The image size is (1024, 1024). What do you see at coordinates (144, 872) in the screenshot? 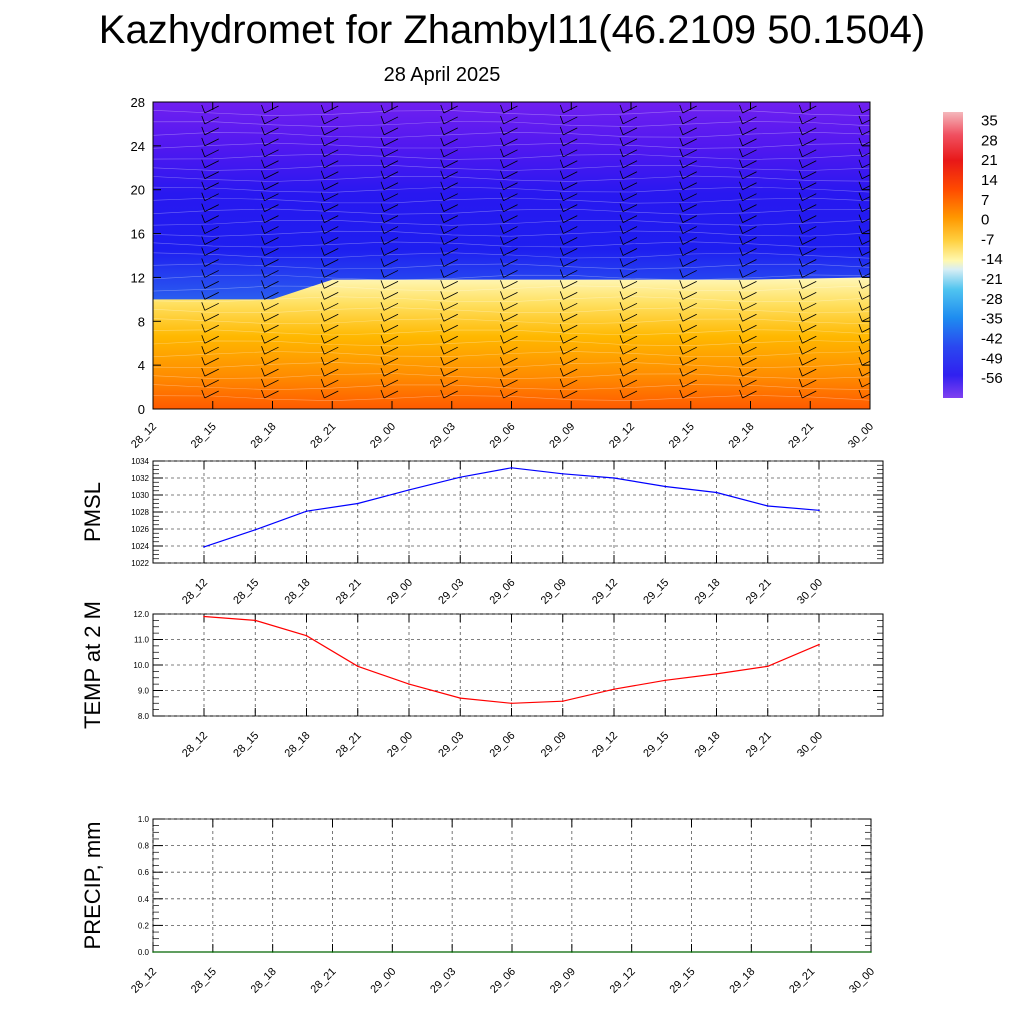
I see `y-tick-label: 0.6` at bounding box center [144, 872].